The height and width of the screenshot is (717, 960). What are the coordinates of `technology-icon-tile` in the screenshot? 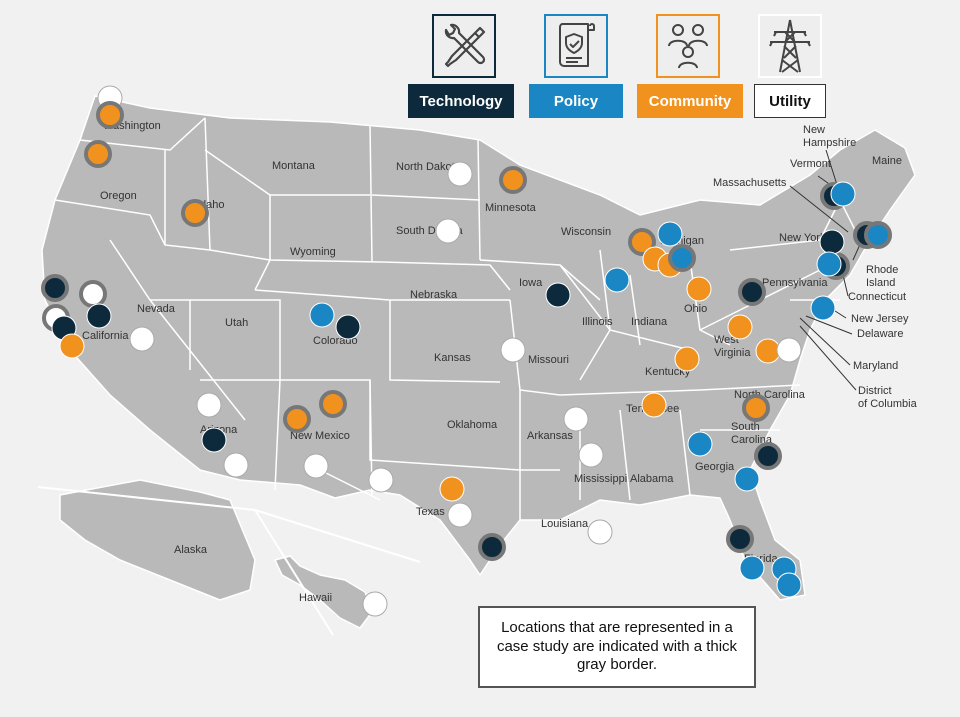 It's located at (464, 46).